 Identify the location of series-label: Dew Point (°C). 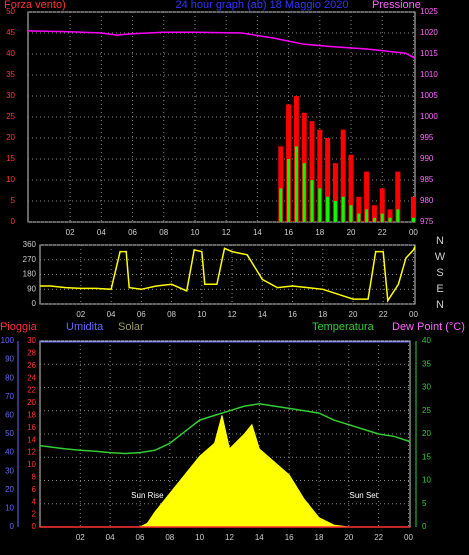
(428, 327).